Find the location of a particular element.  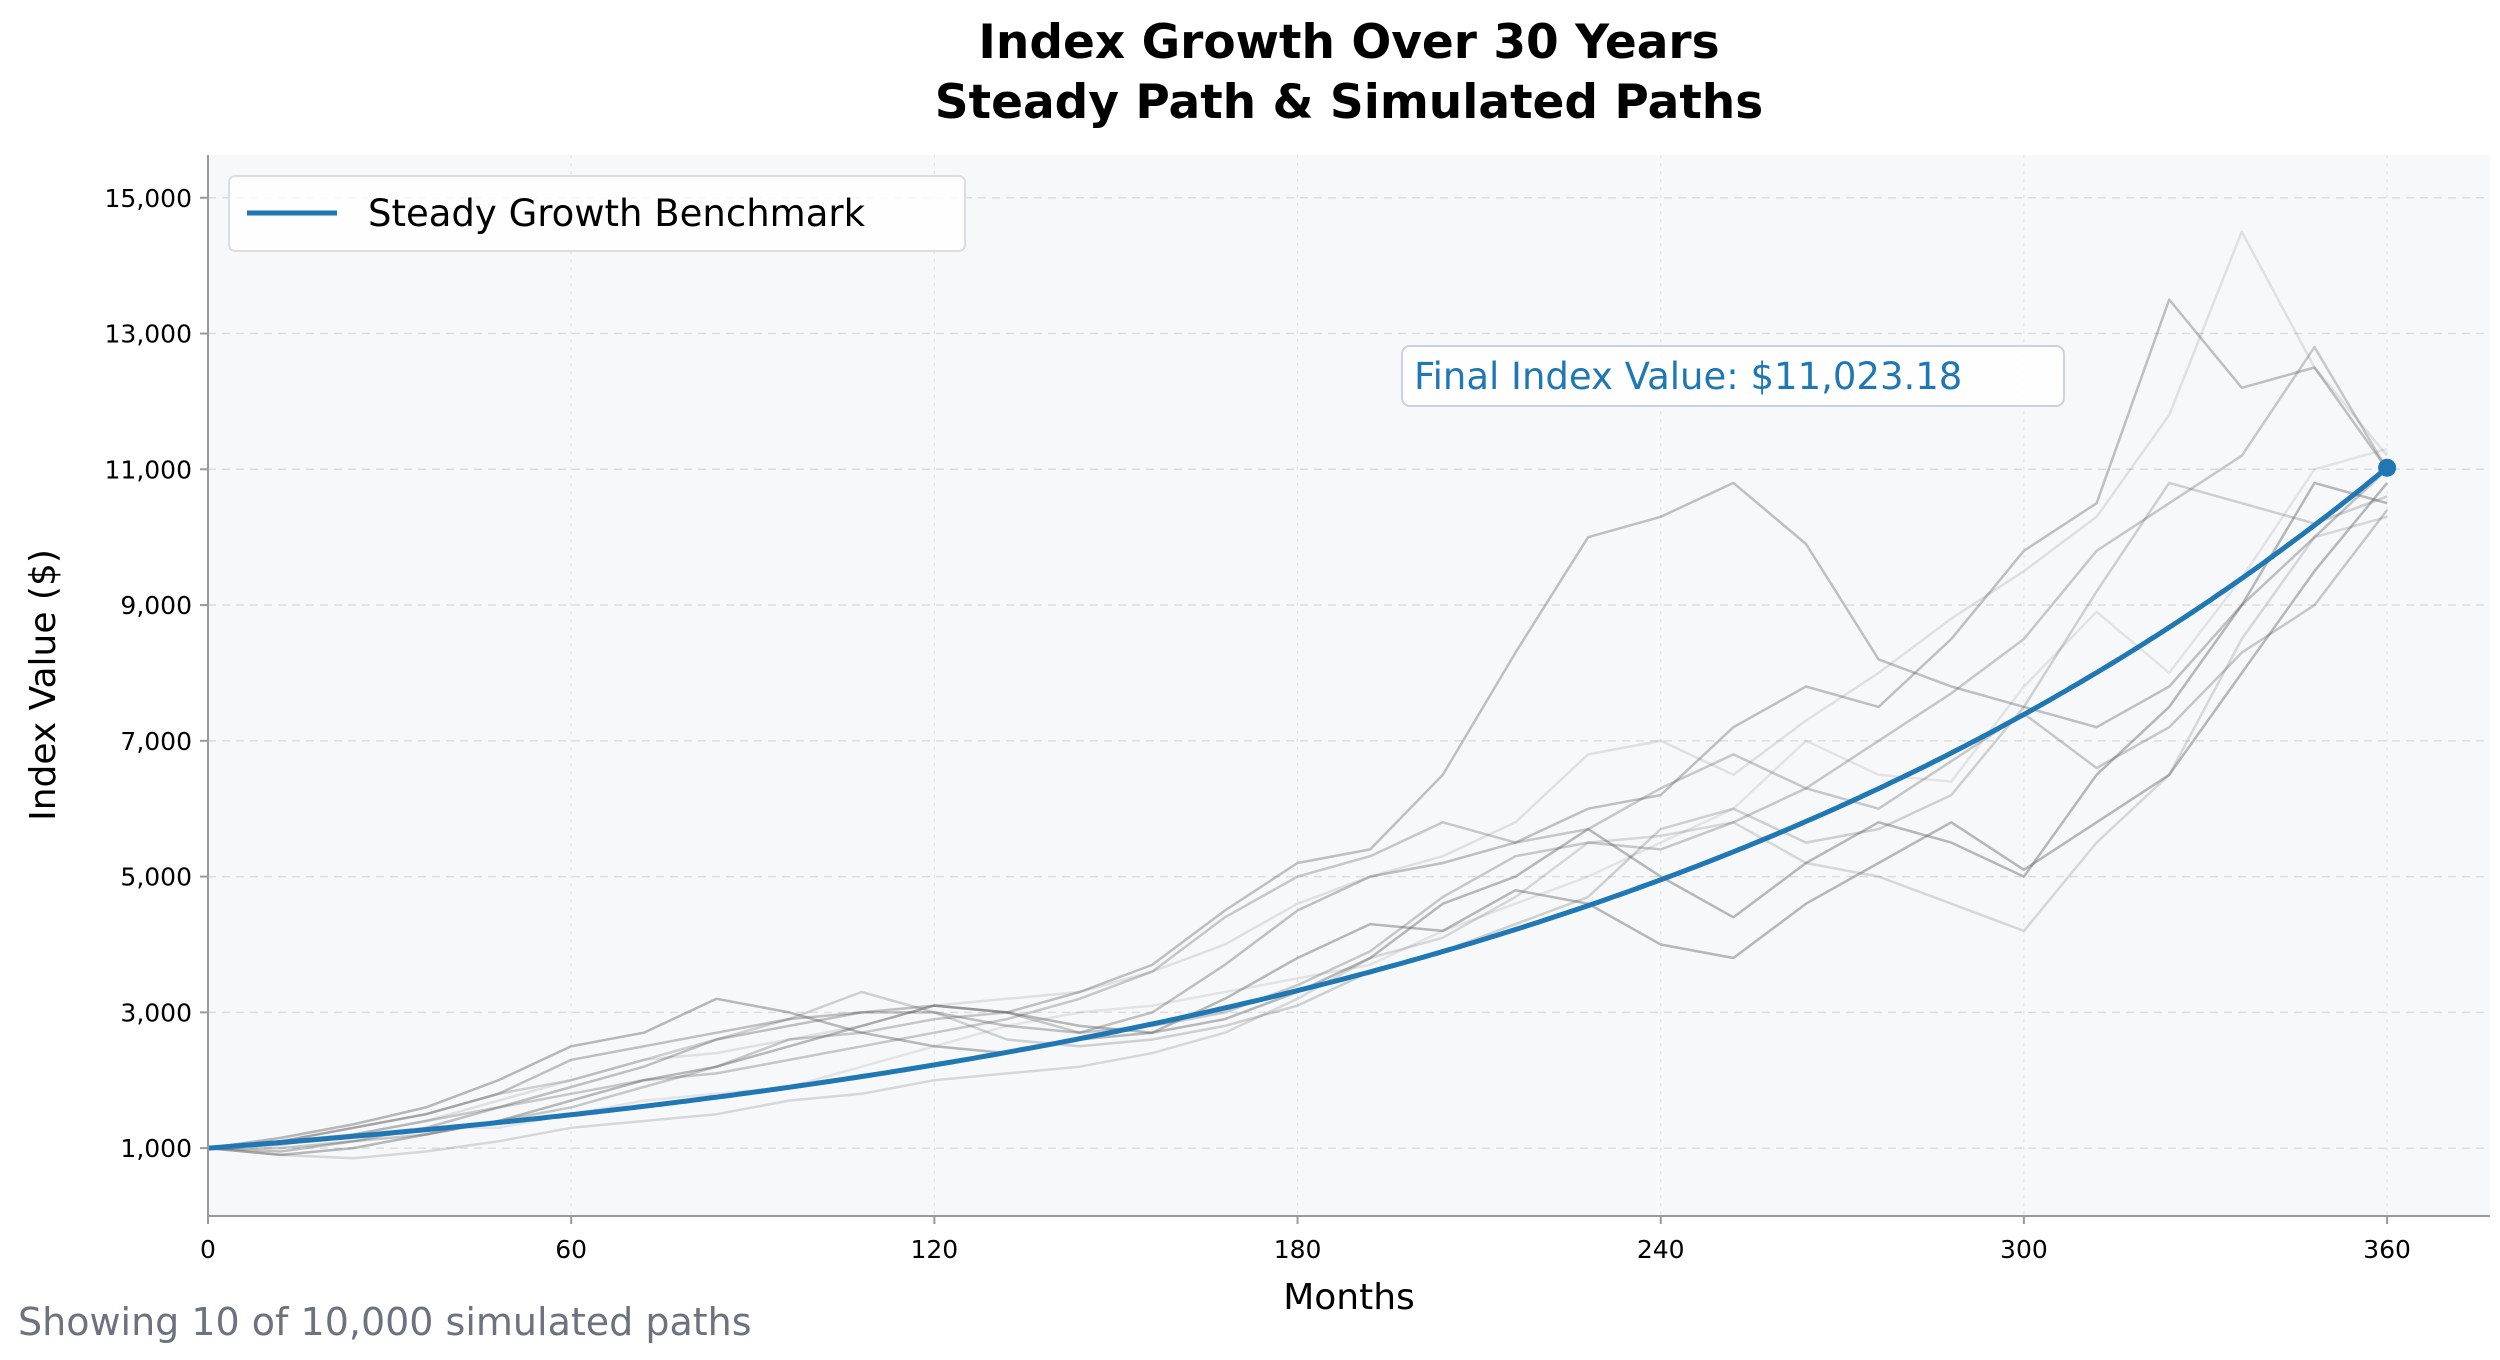

y-tick-label: 7,000 is located at coordinates (156, 741).